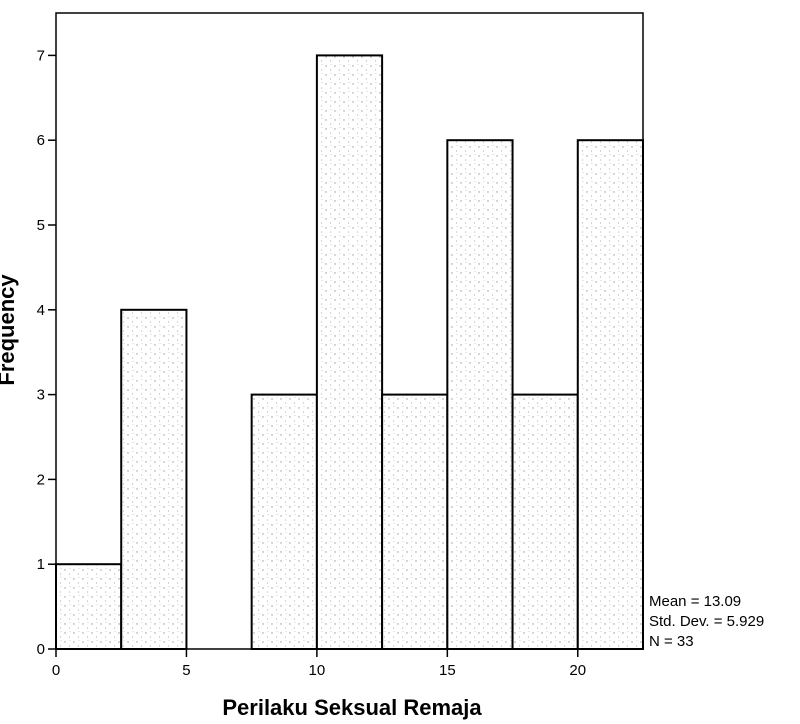 The image size is (800, 724). What do you see at coordinates (41, 55) in the screenshot?
I see `y-tick-label: 7` at bounding box center [41, 55].